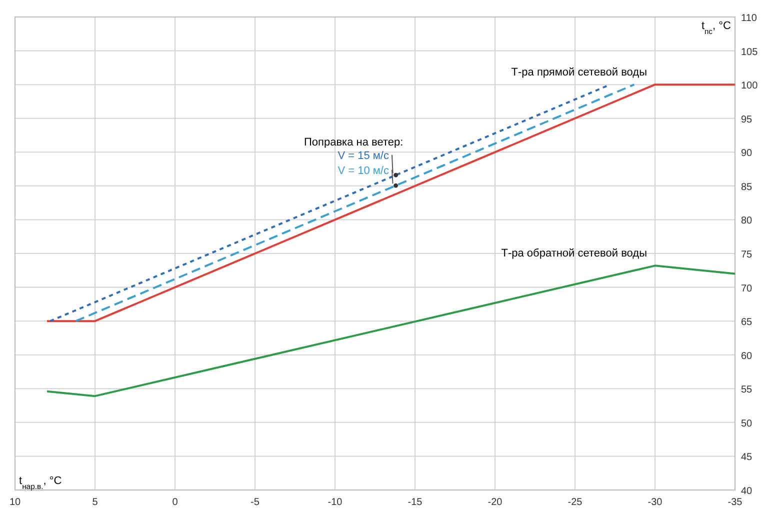 The height and width of the screenshot is (517, 782). I want to click on y-tick-label: 45, so click(747, 458).